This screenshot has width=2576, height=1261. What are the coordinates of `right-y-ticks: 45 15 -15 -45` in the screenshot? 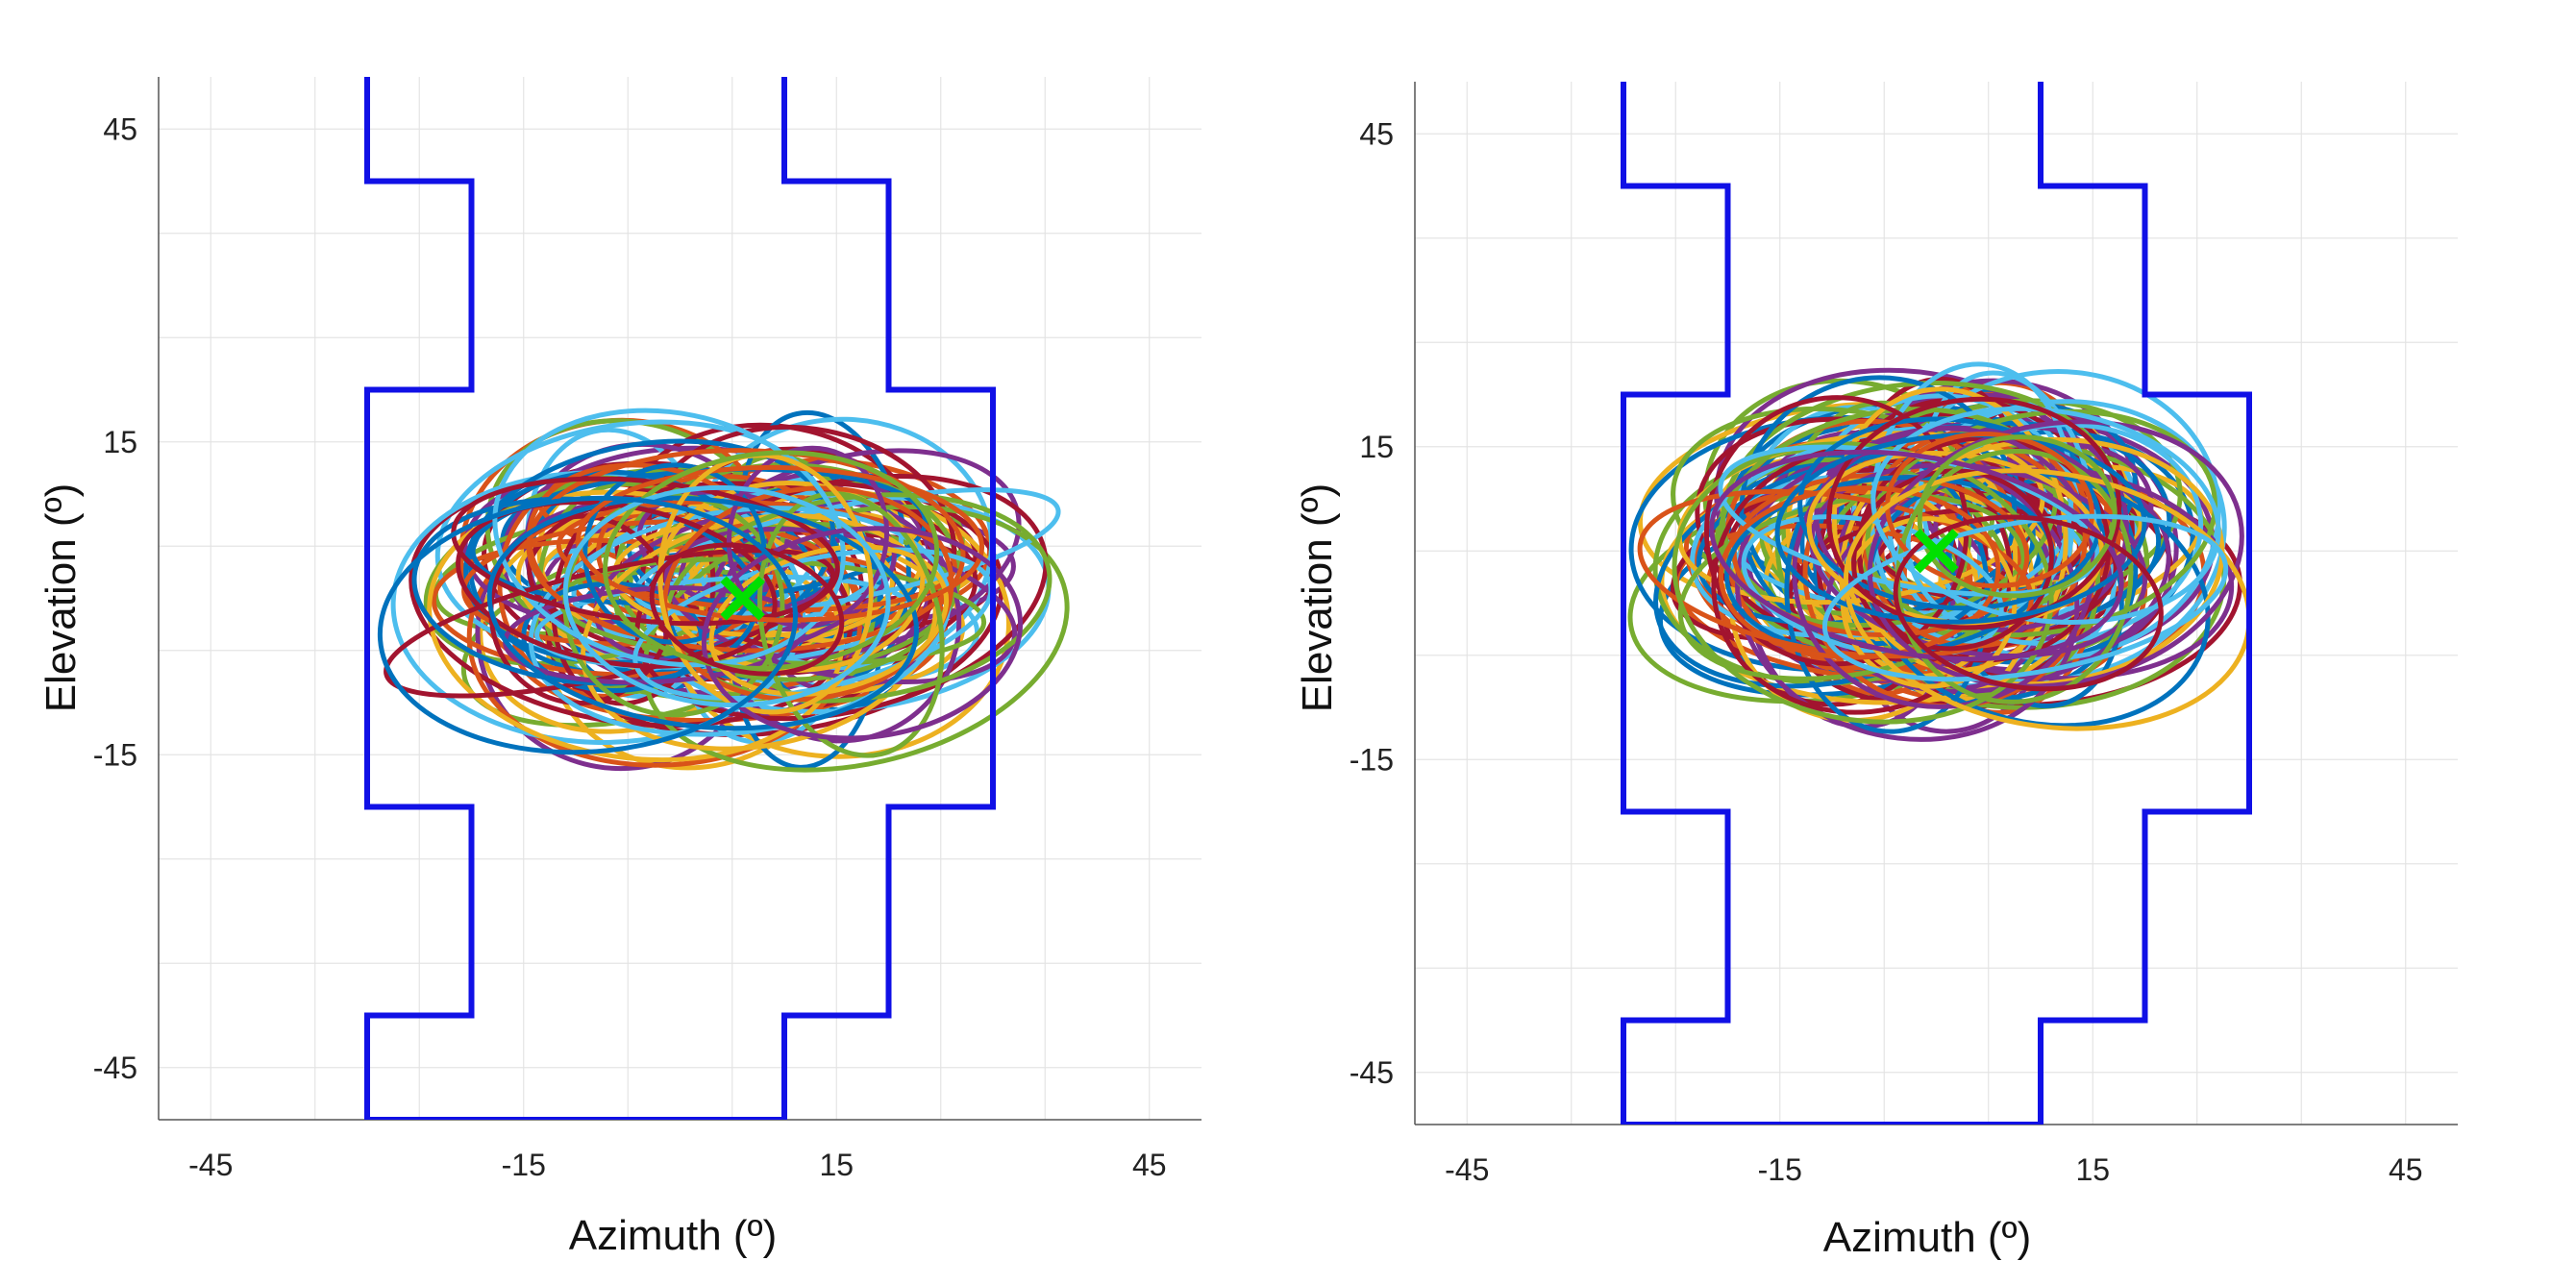 It's located at (1372, 603).